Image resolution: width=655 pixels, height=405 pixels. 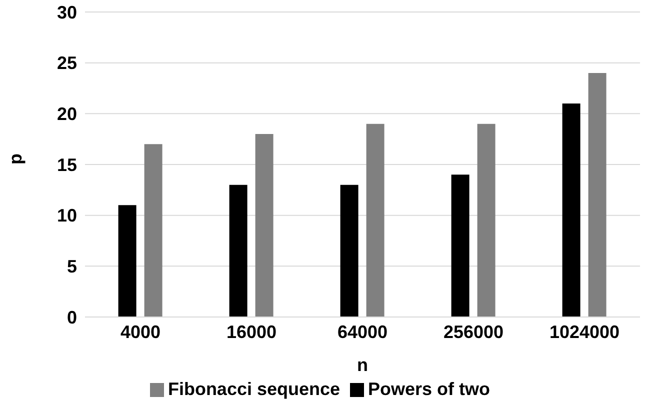 I want to click on legend-label: Fibonacci sequence, so click(x=254, y=389).